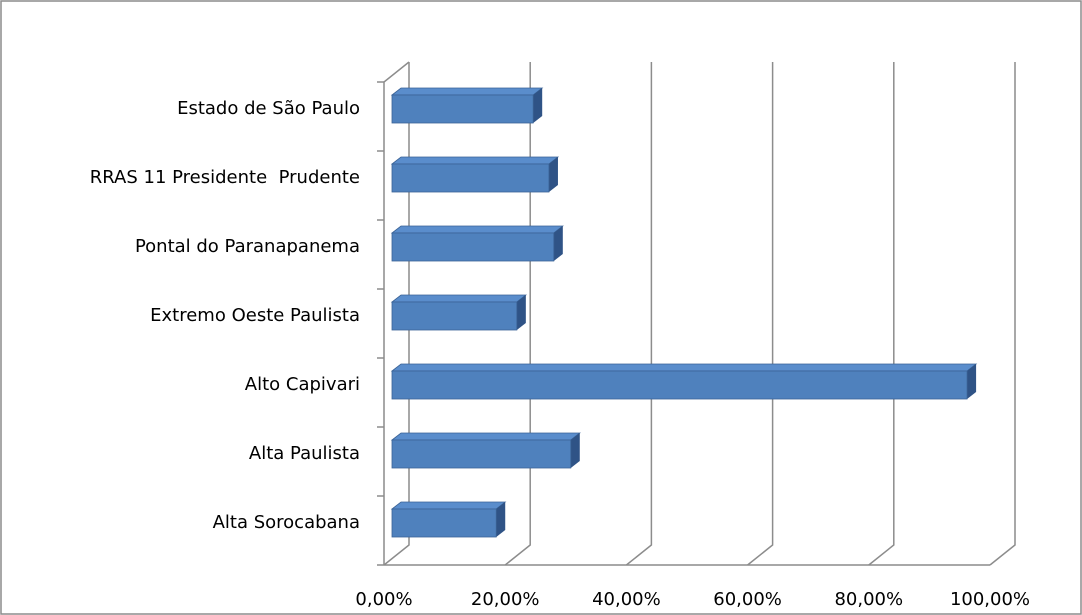  What do you see at coordinates (505, 599) in the screenshot?
I see `x-tick-label: 20,00%` at bounding box center [505, 599].